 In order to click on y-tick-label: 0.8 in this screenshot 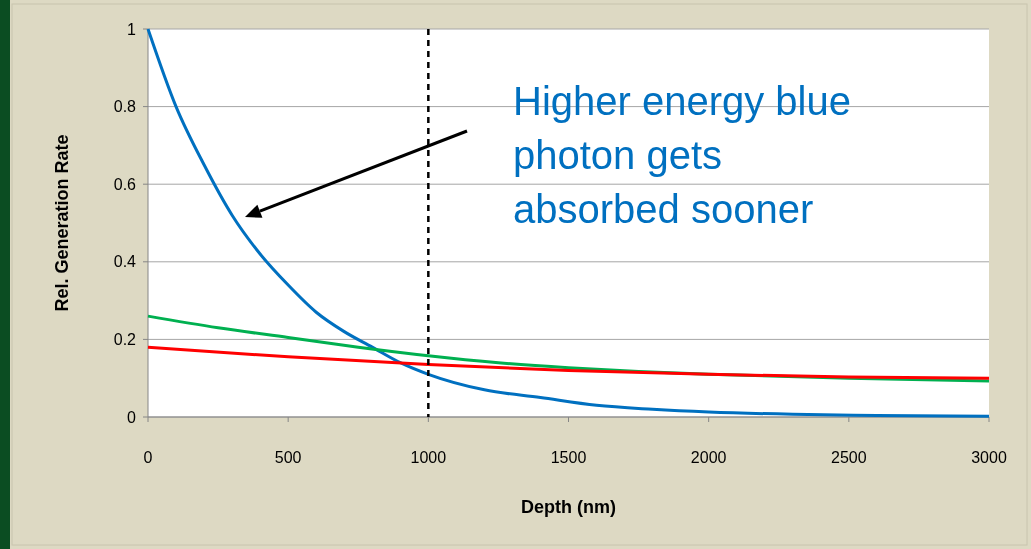, I will do `click(125, 107)`.